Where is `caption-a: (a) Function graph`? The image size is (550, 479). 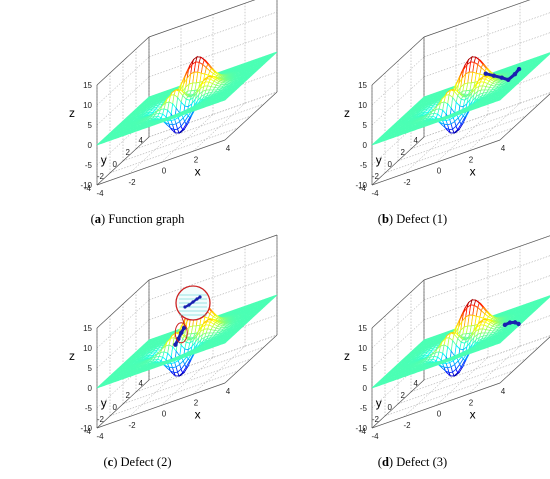 caption-a: (a) Function graph is located at coordinates (137, 219).